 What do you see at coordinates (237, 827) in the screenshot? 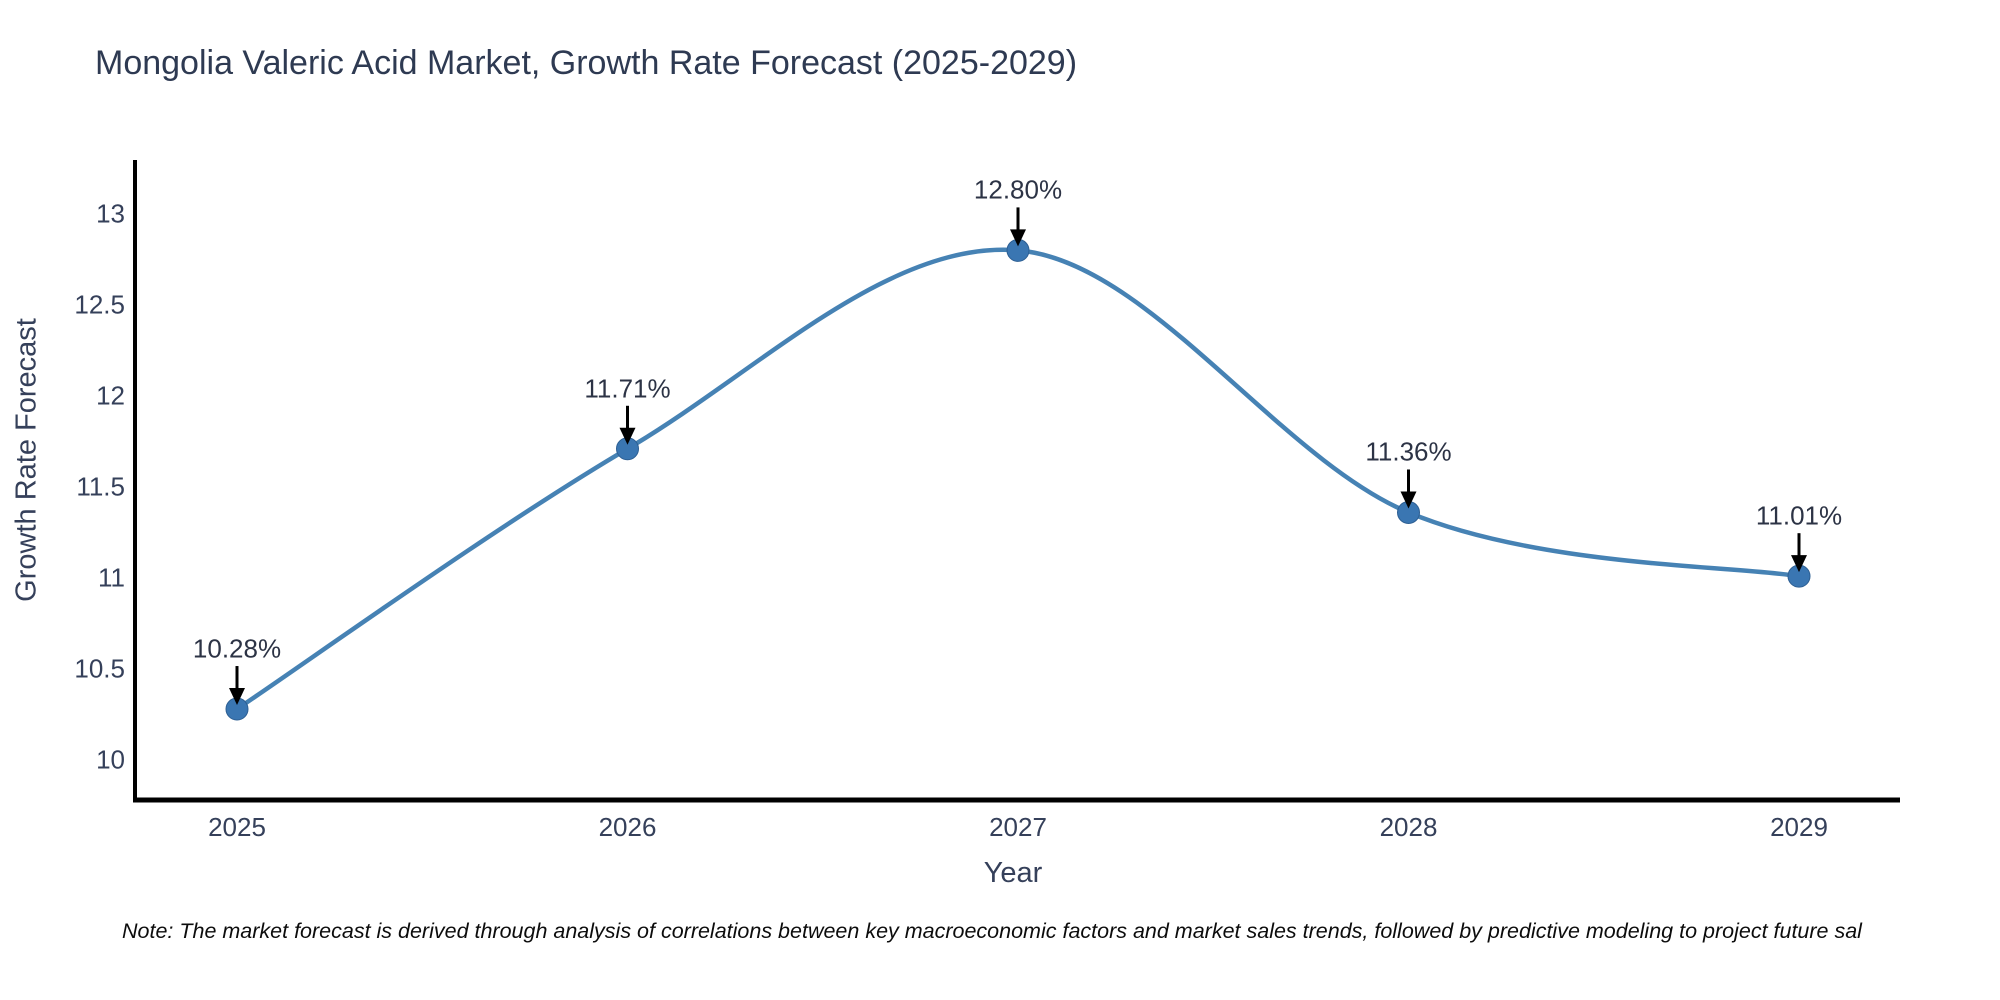
I see `x-tick-label: 2025` at bounding box center [237, 827].